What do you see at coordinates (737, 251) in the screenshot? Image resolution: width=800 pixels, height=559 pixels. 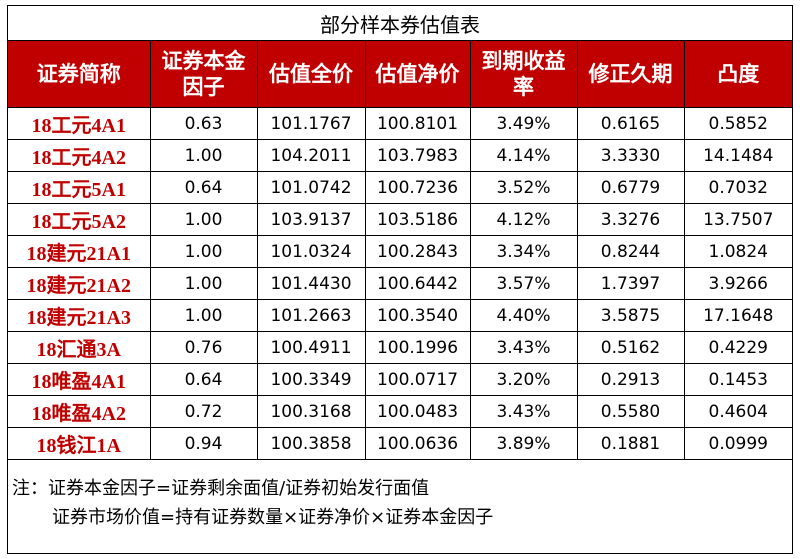 I see `cell: 1.0824` at bounding box center [737, 251].